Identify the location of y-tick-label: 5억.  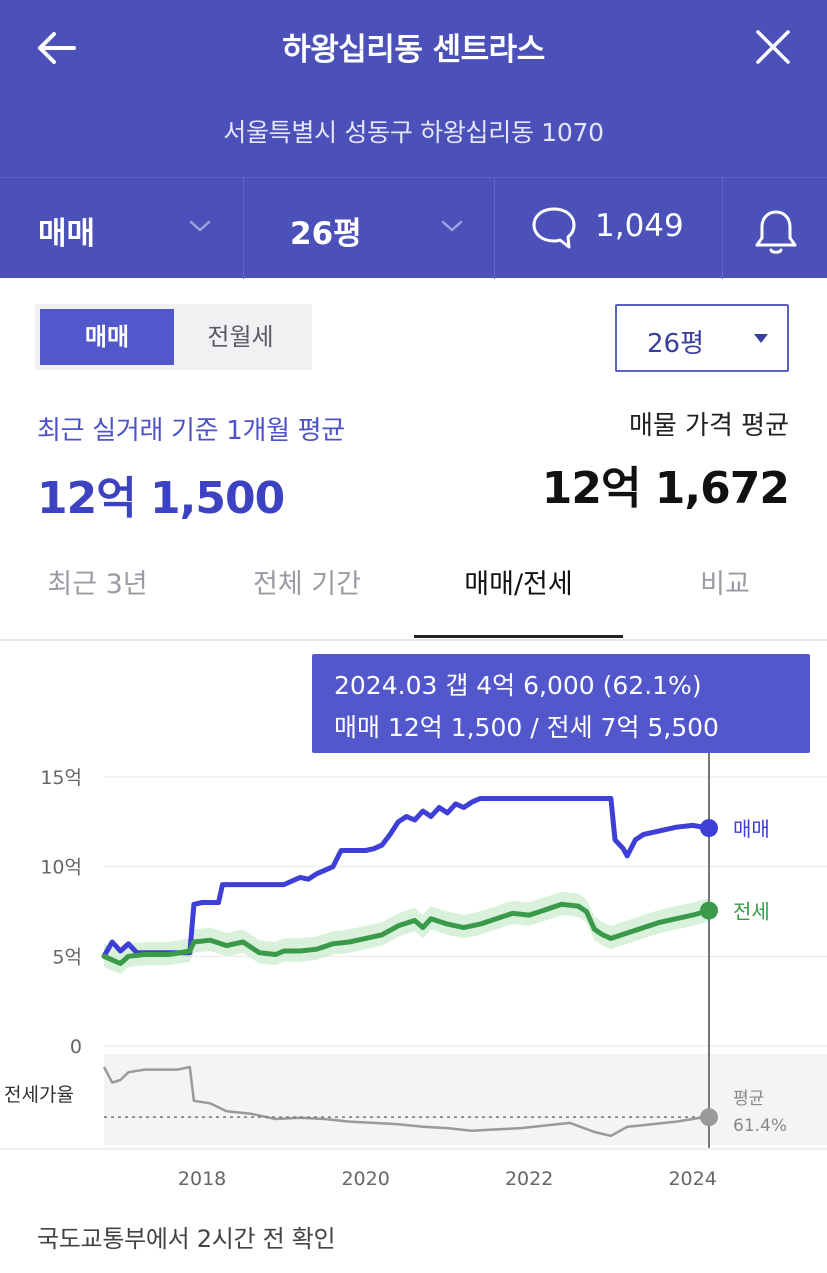
(67, 957).